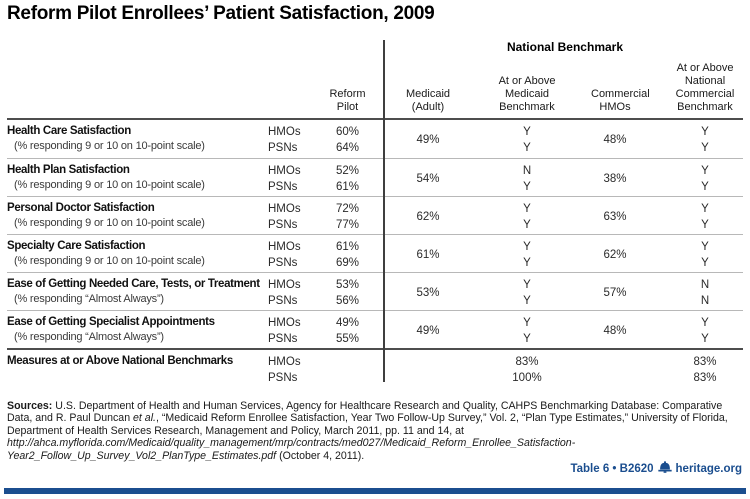  What do you see at coordinates (144, 418) in the screenshot?
I see `et-al: et al.` at bounding box center [144, 418].